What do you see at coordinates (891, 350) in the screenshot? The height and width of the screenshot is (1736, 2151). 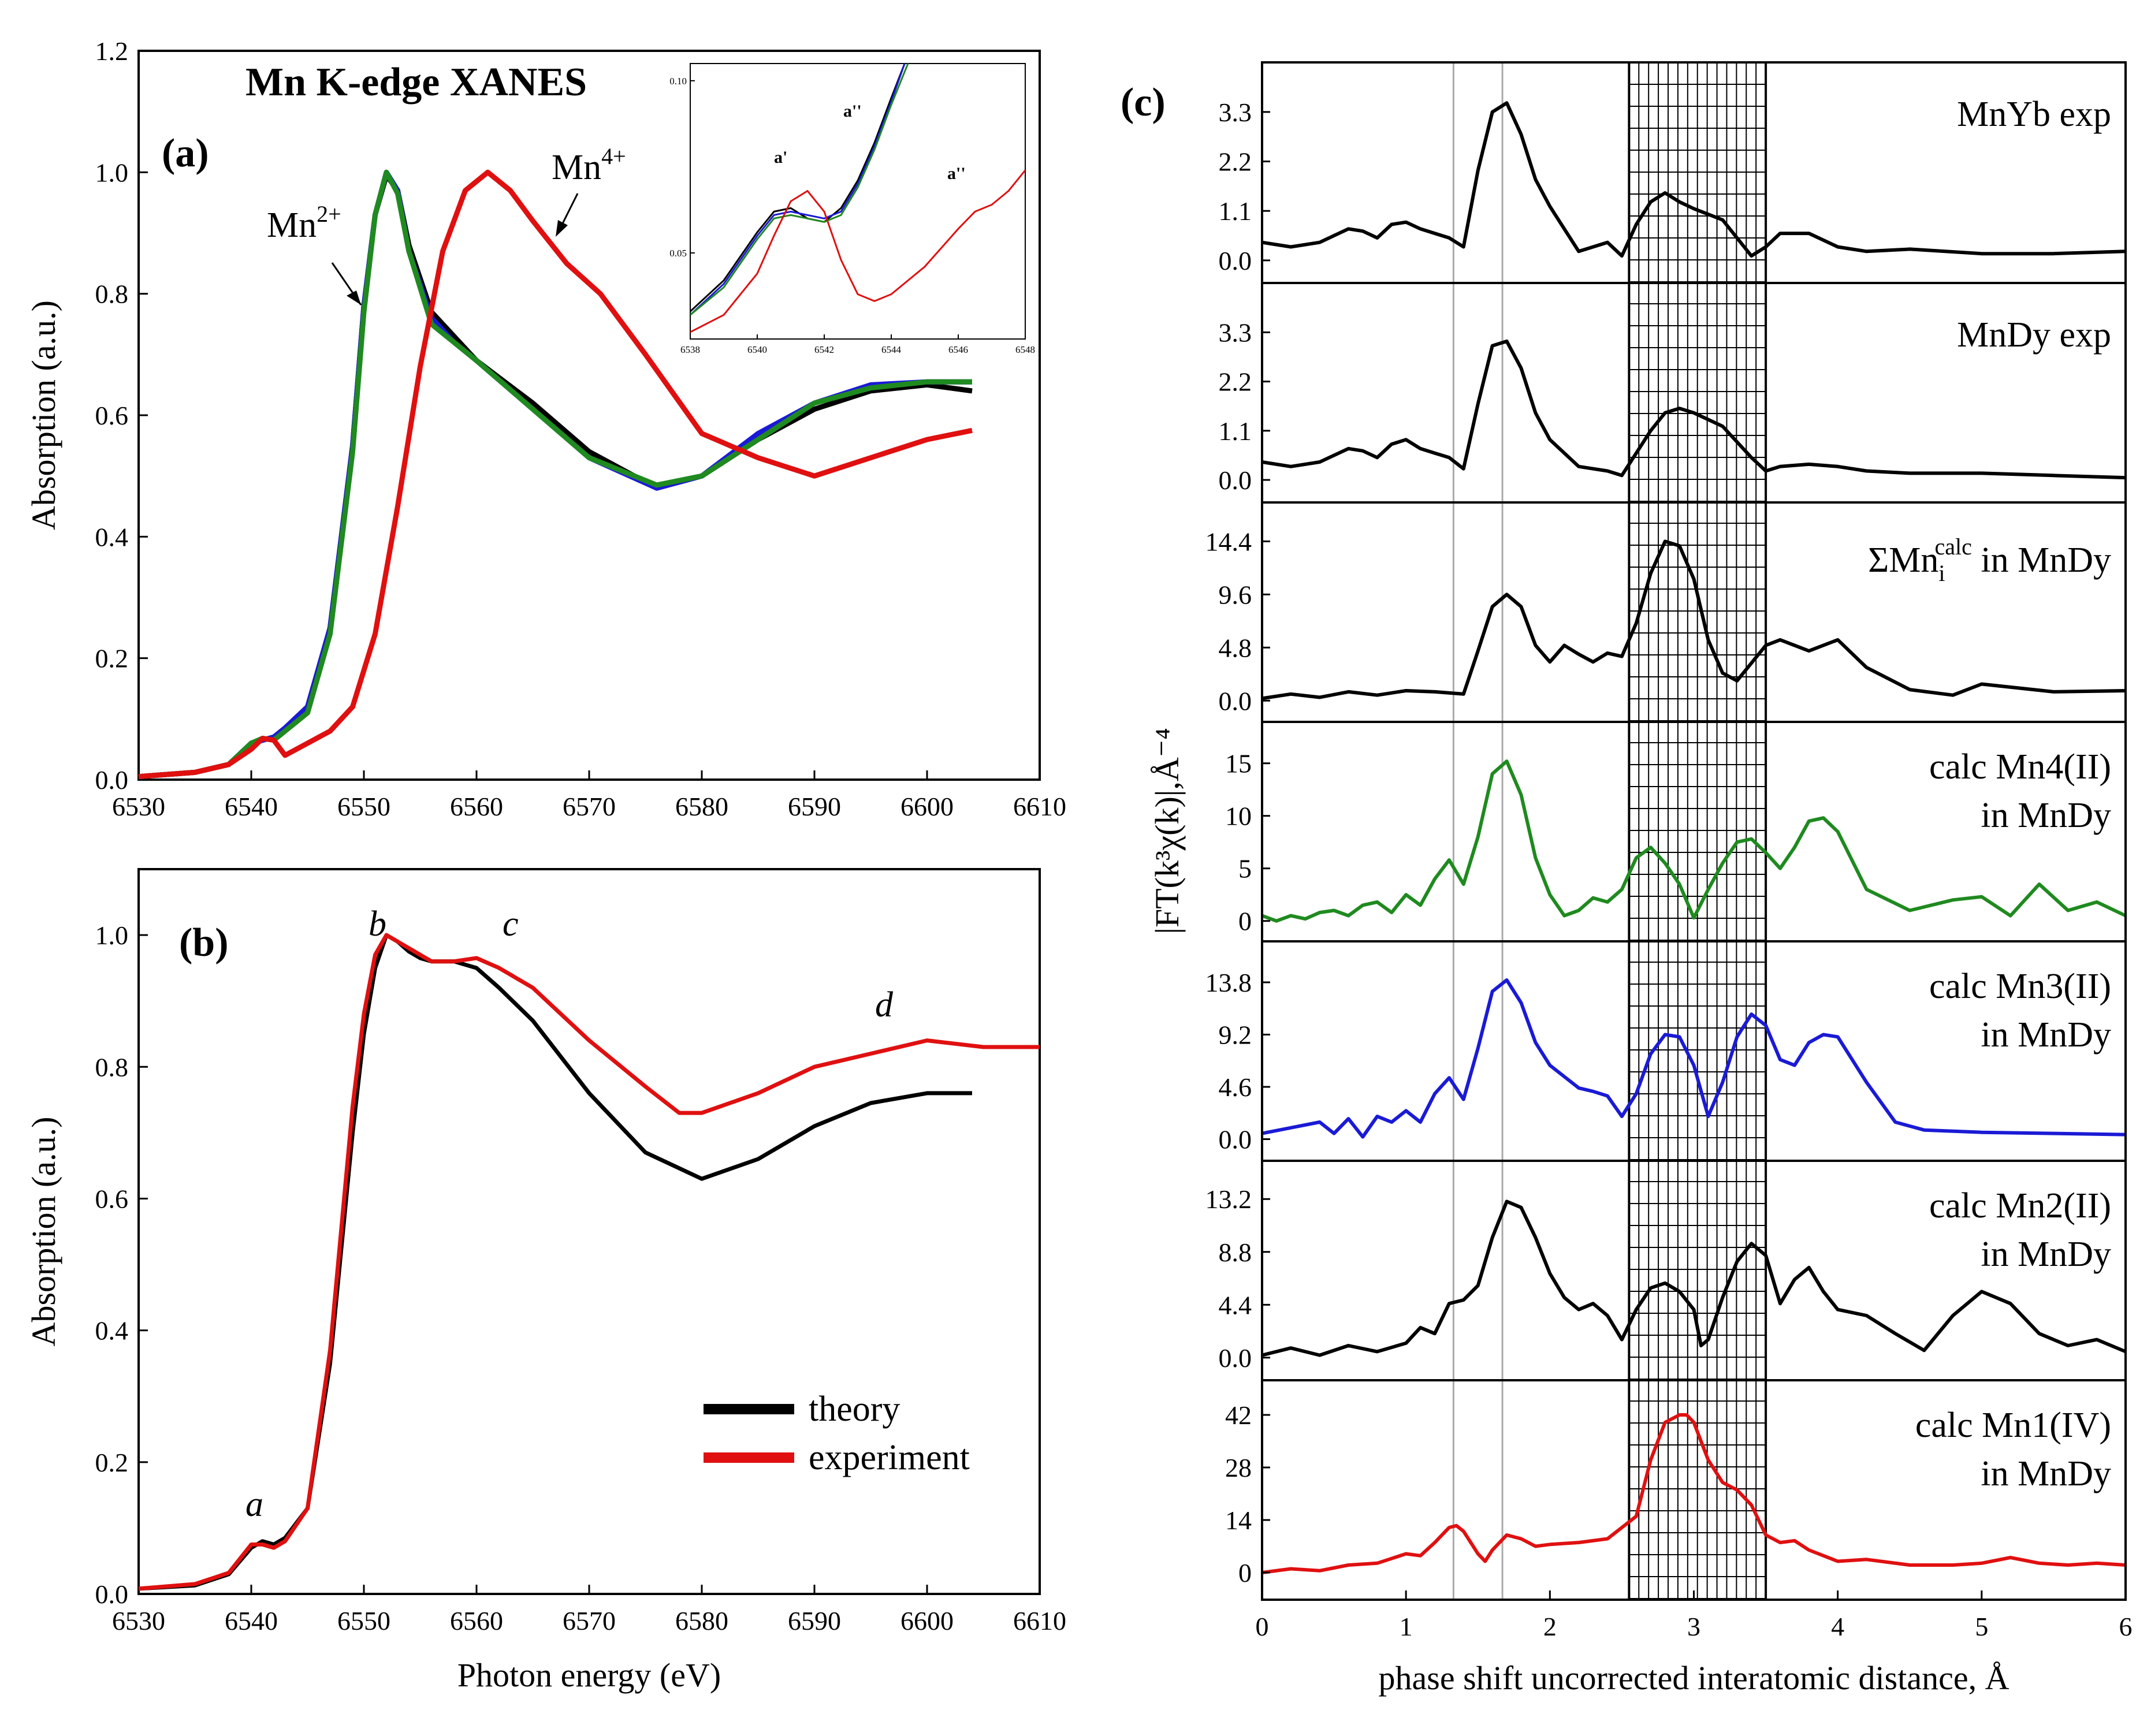 I see `inset-x-tick-label: 6544` at bounding box center [891, 350].